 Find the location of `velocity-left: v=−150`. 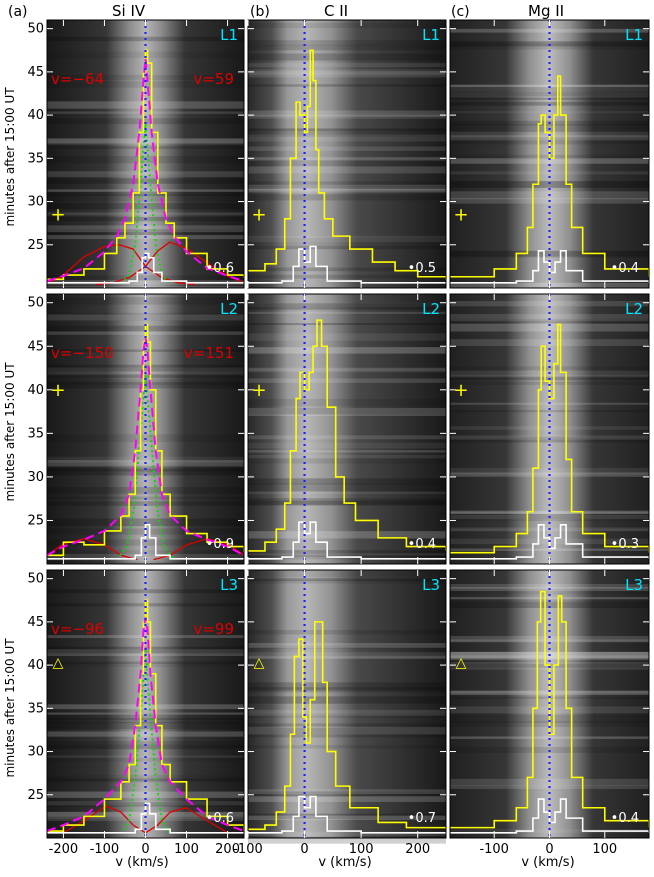

velocity-left: v=−150 is located at coordinates (82, 353).